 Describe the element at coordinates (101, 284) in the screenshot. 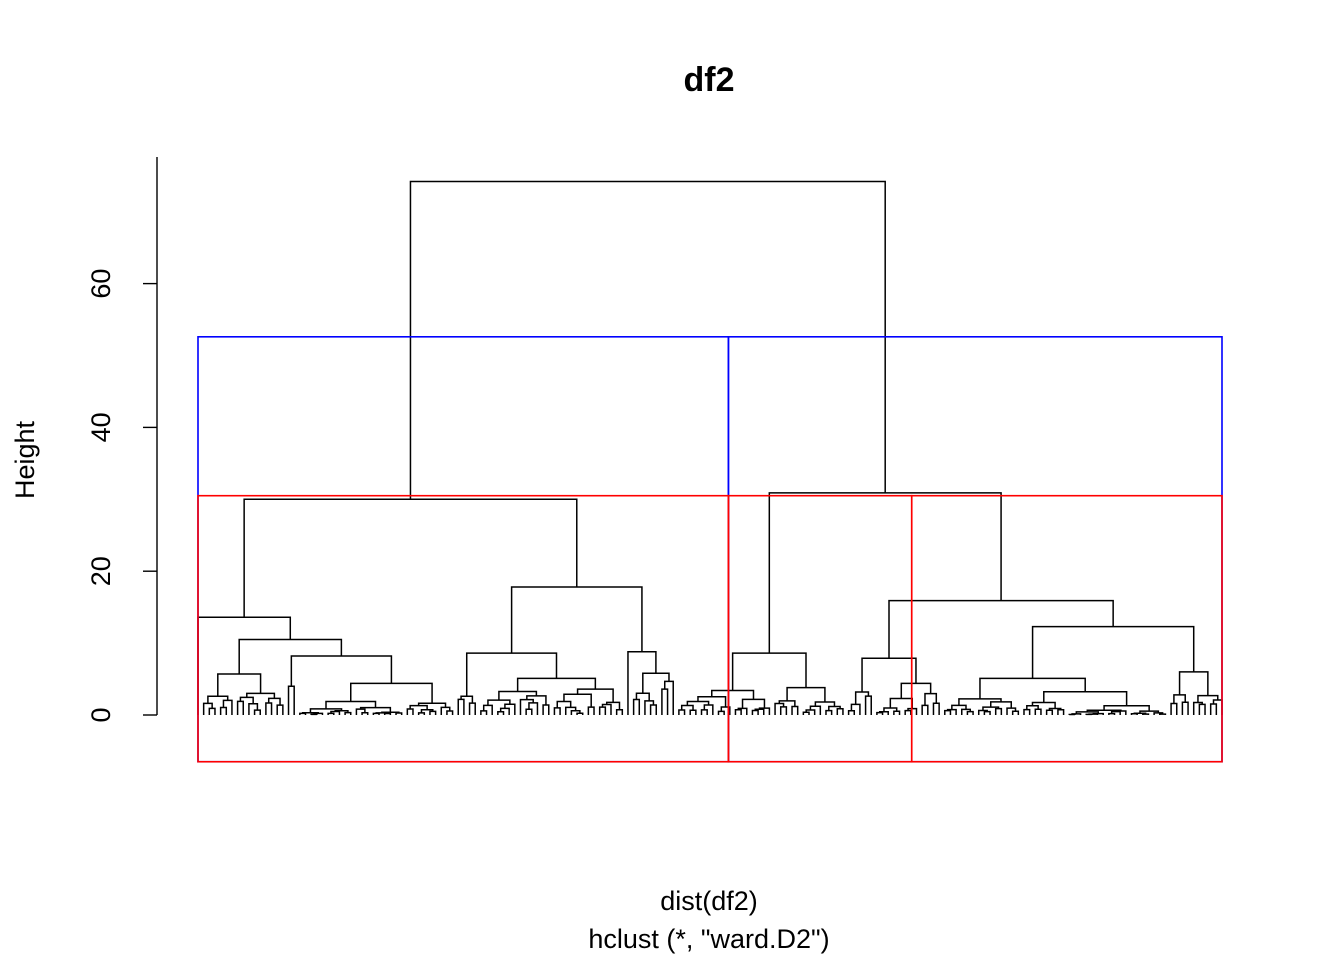

I see `y-tick-label: 60` at that location.